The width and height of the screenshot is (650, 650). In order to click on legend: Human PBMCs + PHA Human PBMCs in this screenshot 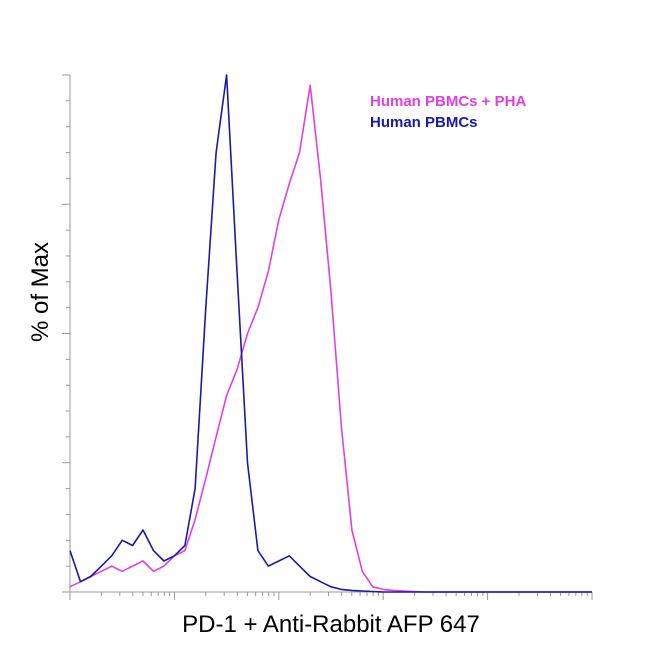, I will do `click(448, 112)`.